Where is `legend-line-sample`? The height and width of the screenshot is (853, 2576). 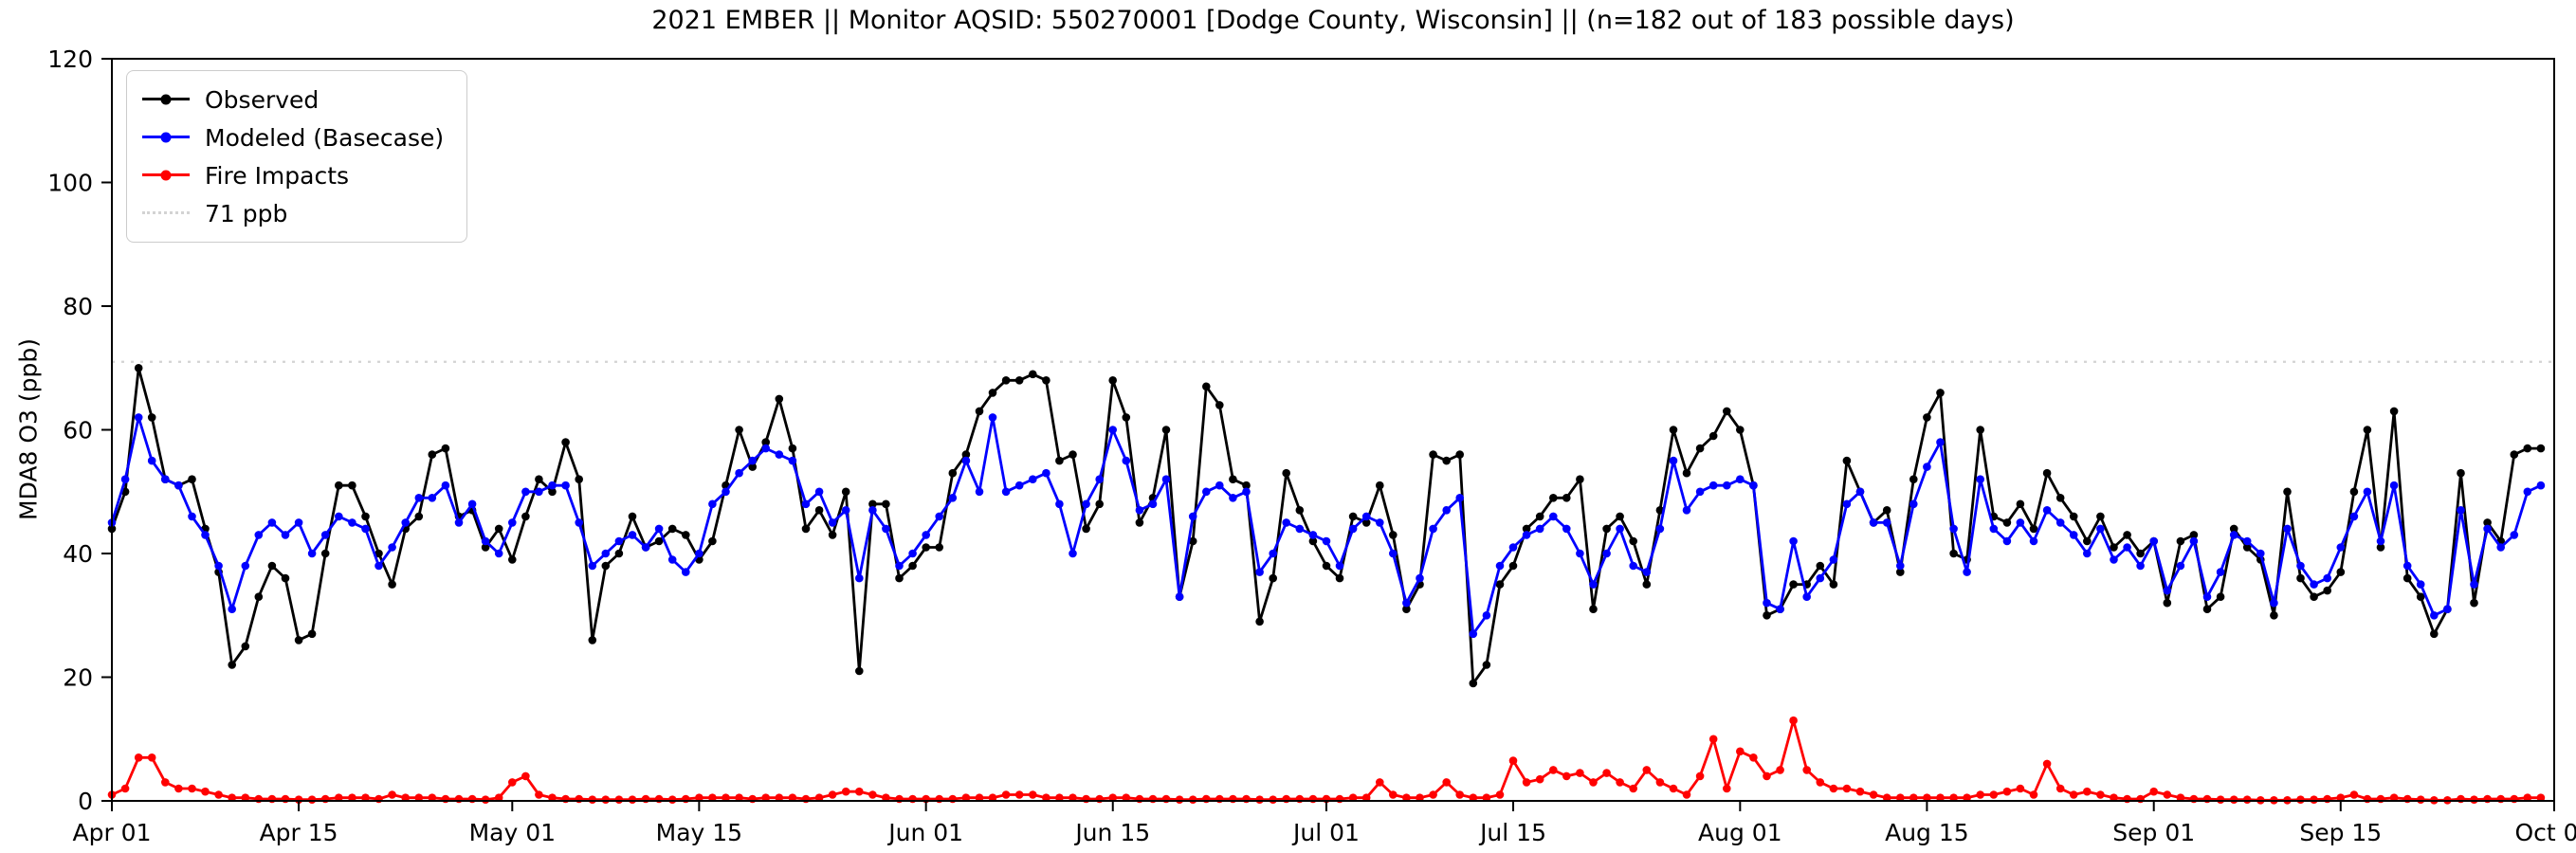 legend-line-sample is located at coordinates (166, 175).